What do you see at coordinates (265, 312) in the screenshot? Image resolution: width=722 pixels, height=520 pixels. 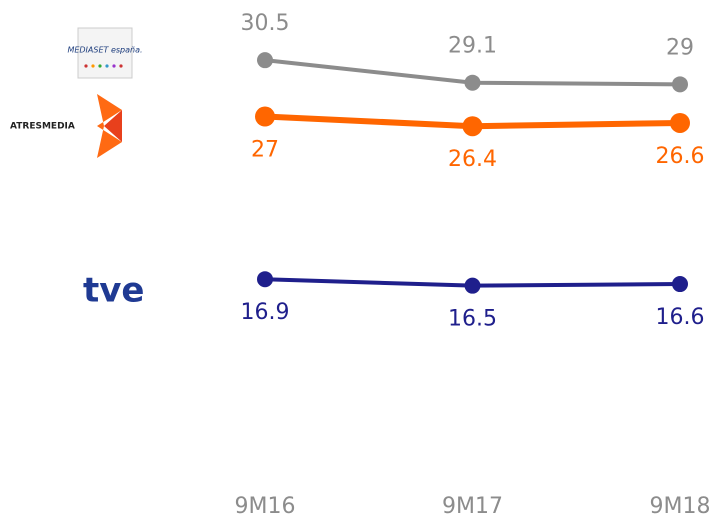 I see `data-label: 16.9` at bounding box center [265, 312].